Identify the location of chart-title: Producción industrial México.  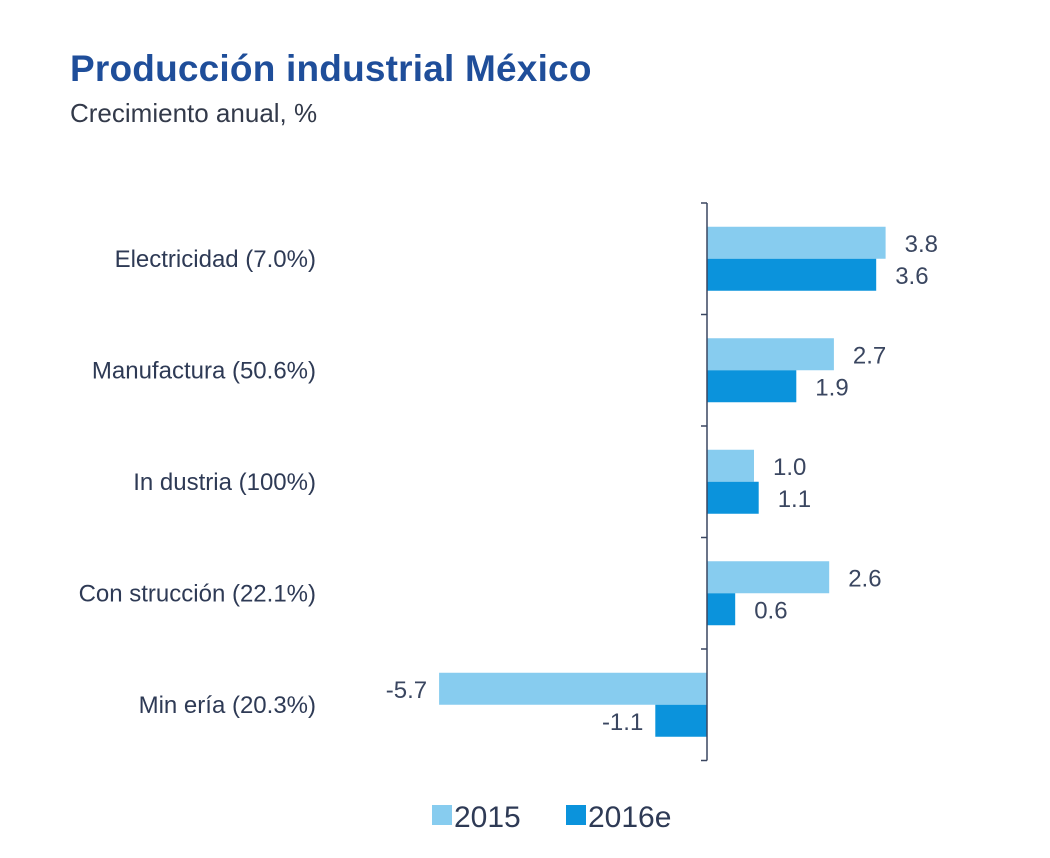
(331, 68).